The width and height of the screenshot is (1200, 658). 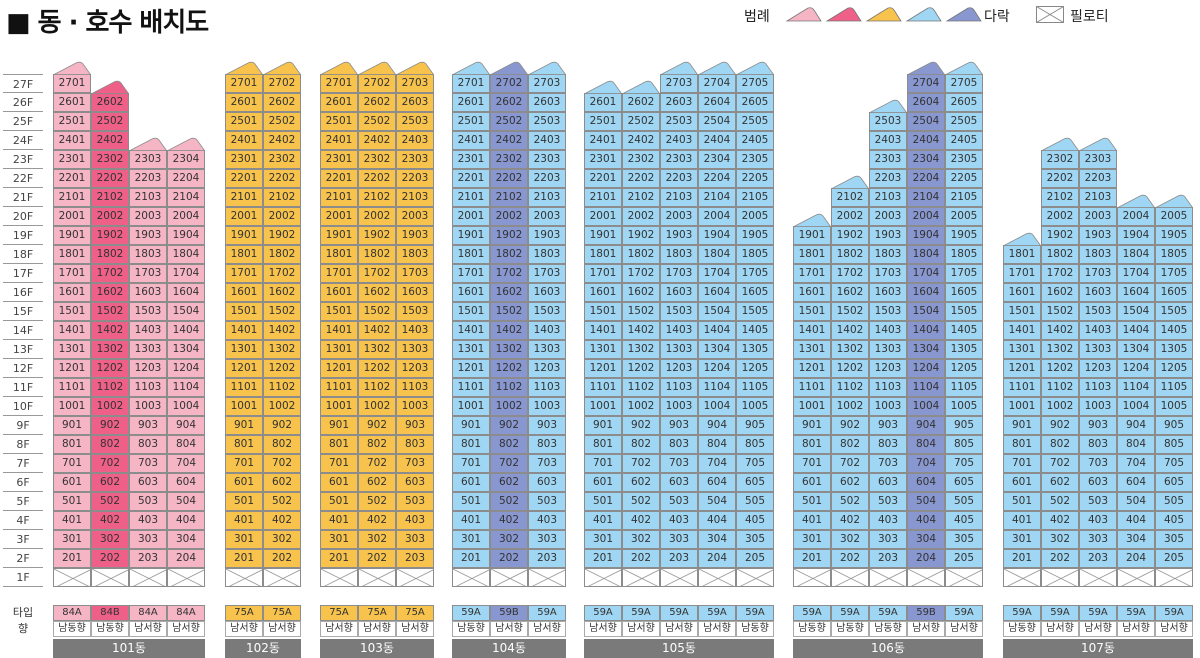 What do you see at coordinates (547, 121) in the screenshot?
I see `unit-cell: 2503` at bounding box center [547, 121].